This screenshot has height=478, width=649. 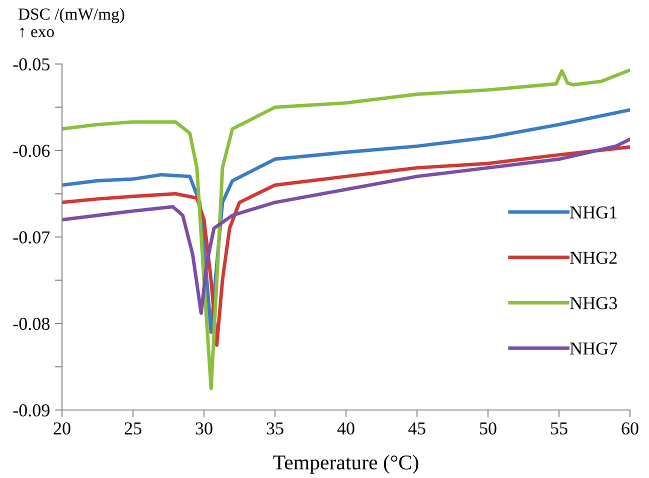 What do you see at coordinates (345, 428) in the screenshot?
I see `x-tick-label: 40` at bounding box center [345, 428].